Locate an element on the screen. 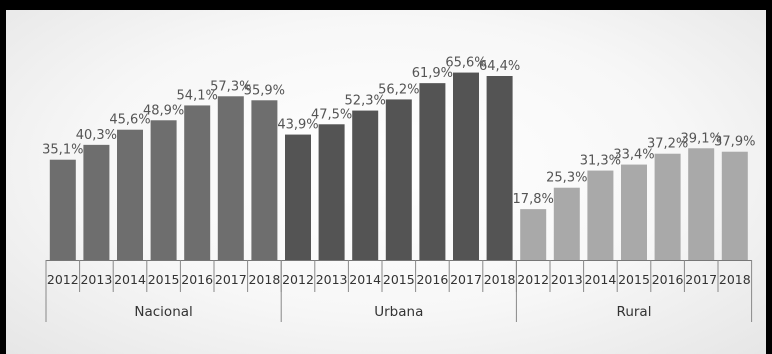  data-label: 47,5% is located at coordinates (331, 114).